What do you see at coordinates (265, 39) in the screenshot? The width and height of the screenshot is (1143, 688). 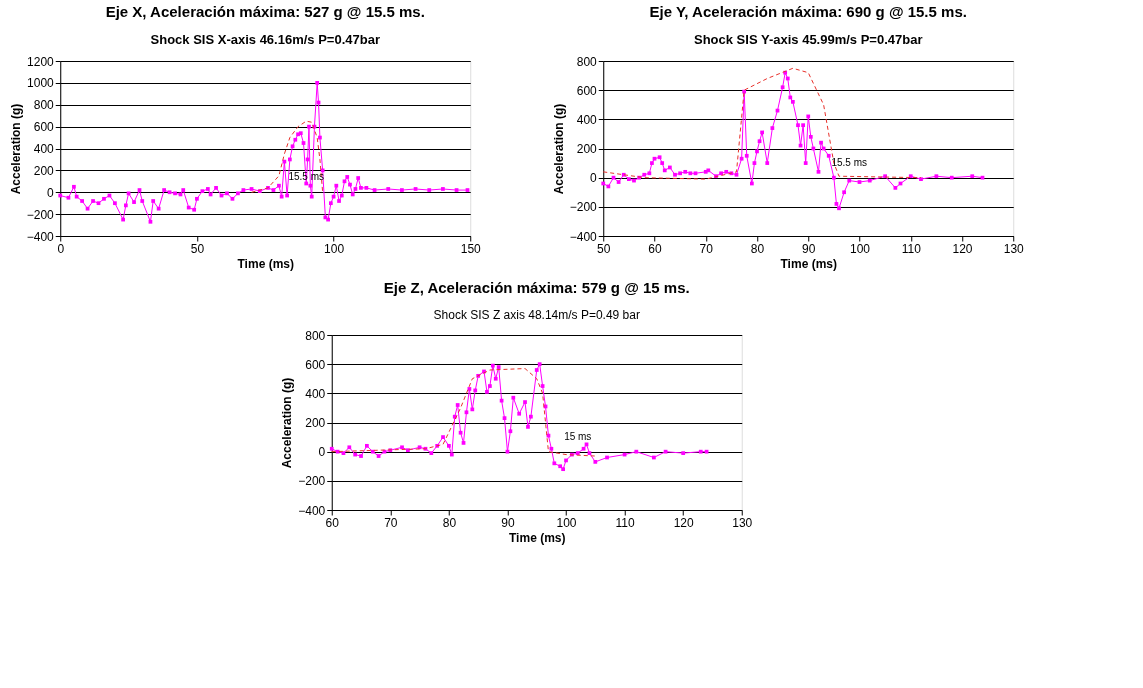 I see `chart-subtitle: Shock SIS X-axis 46.16m/s P=0.47bar` at bounding box center [265, 39].